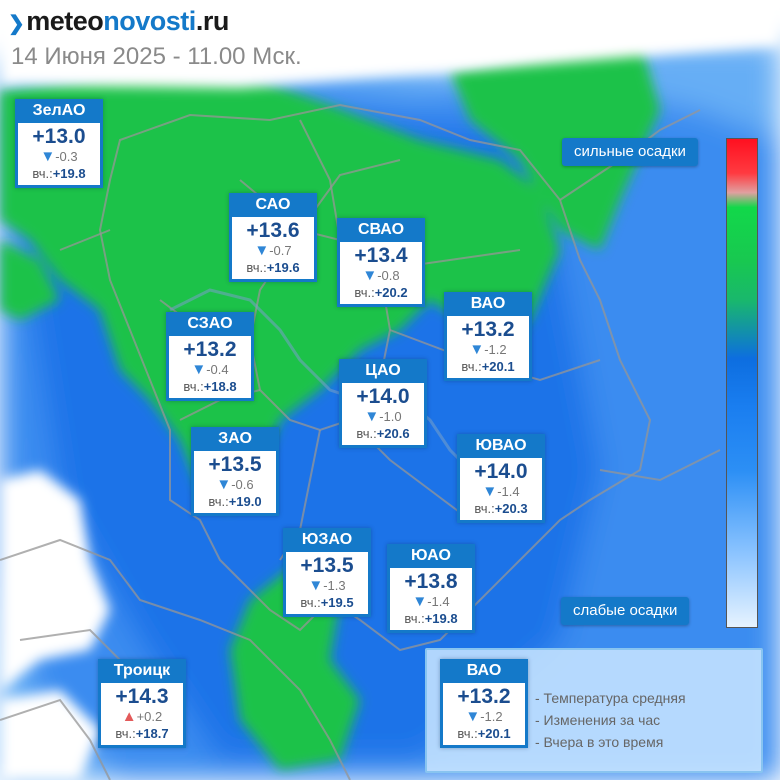 The image size is (780, 780). What do you see at coordinates (599, 742) in the screenshot?
I see `legend-line-yesterday: - Вчера в это время` at bounding box center [599, 742].